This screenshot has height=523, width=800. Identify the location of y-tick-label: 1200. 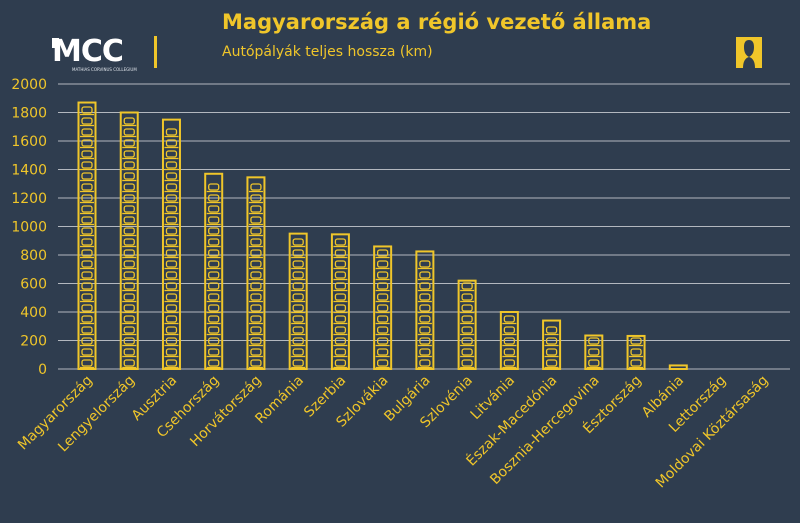
(29, 199).